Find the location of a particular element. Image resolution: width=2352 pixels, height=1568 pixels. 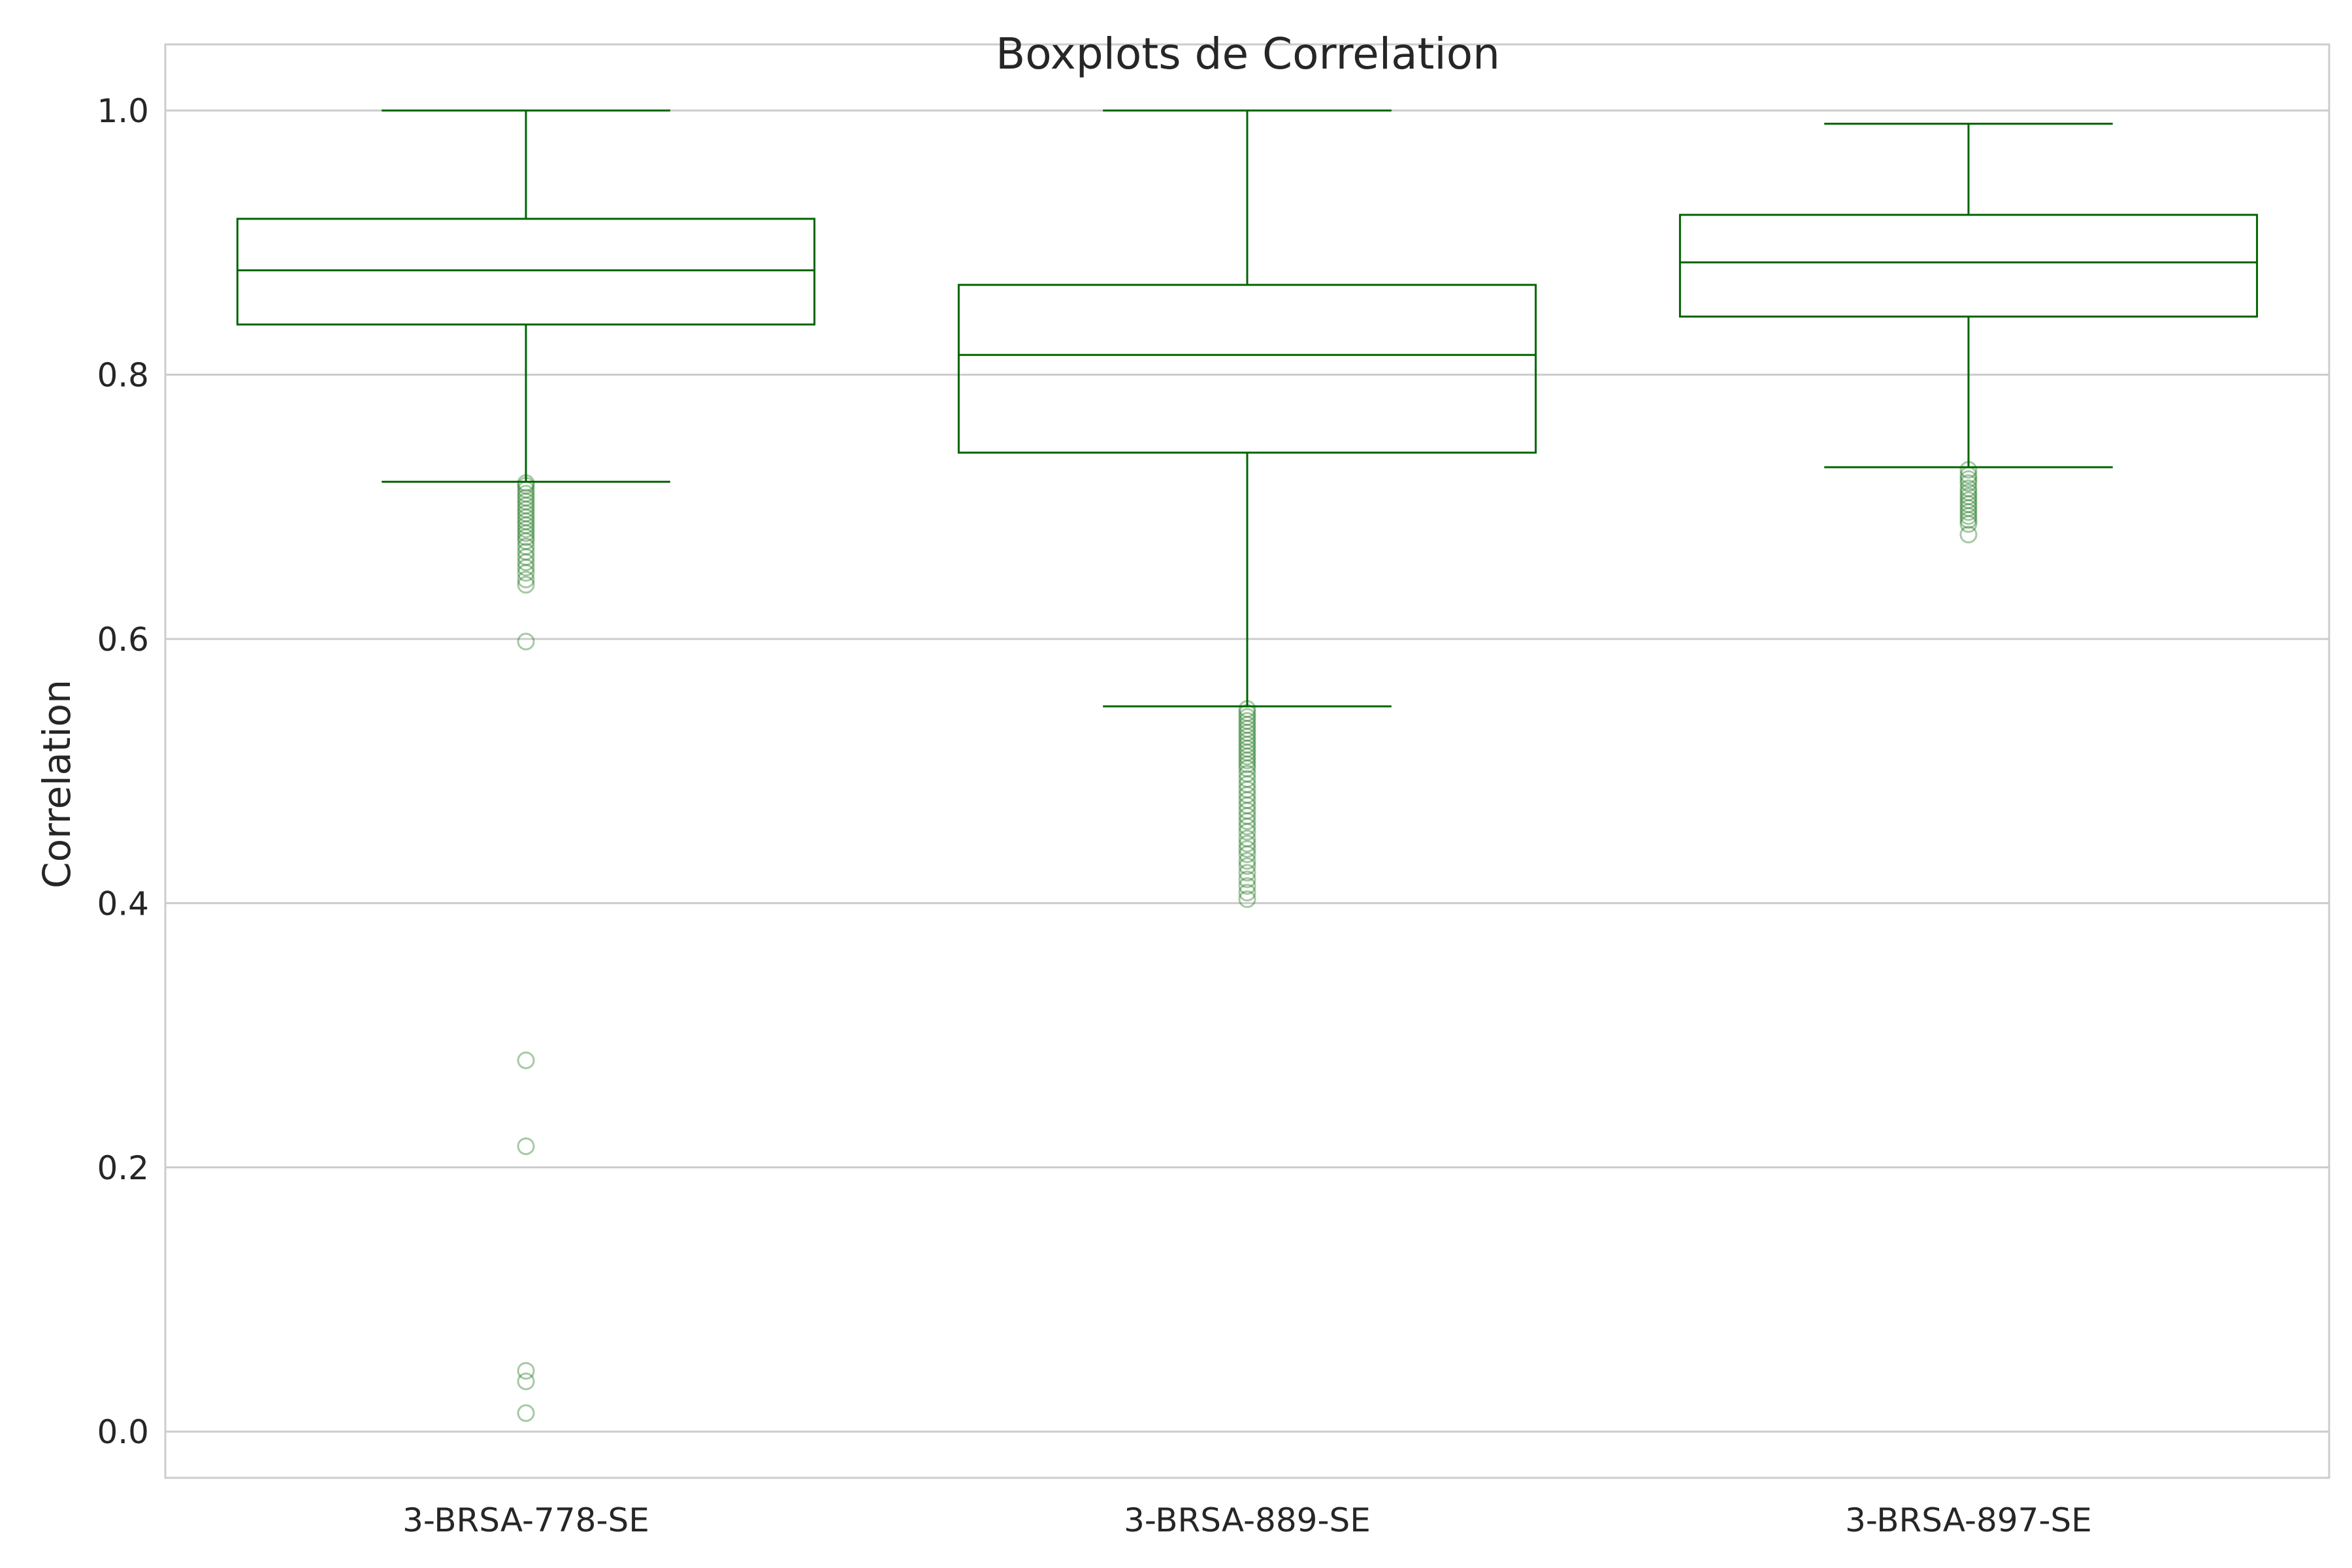

y-tick-label: 0.4 is located at coordinates (123, 904).